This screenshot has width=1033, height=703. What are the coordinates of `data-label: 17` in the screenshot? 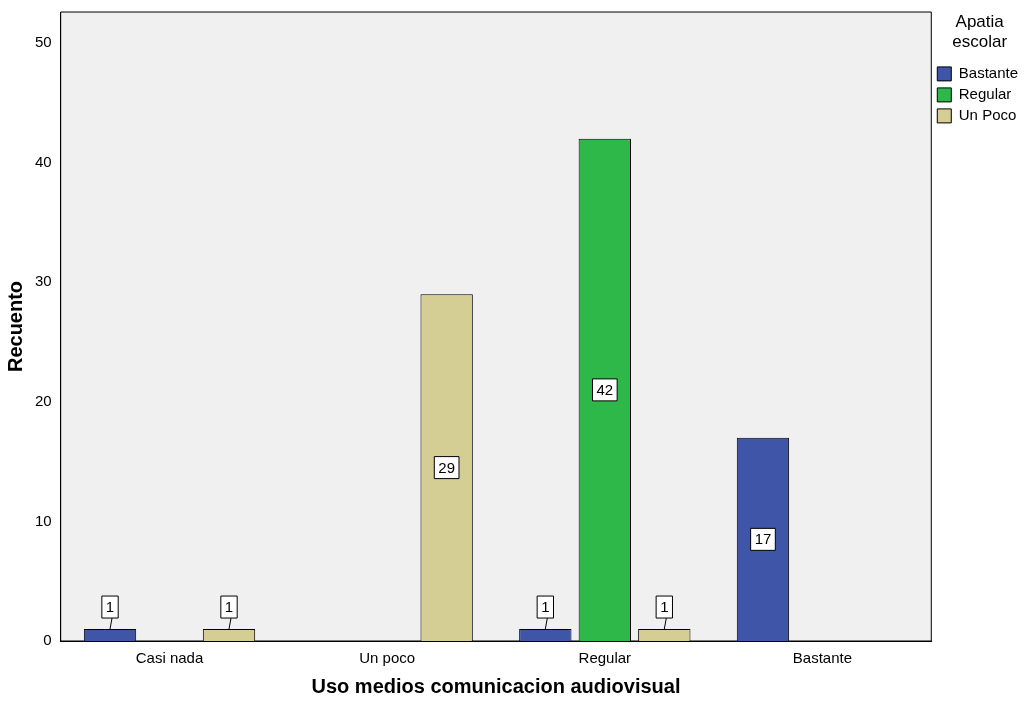 It's located at (763, 539).